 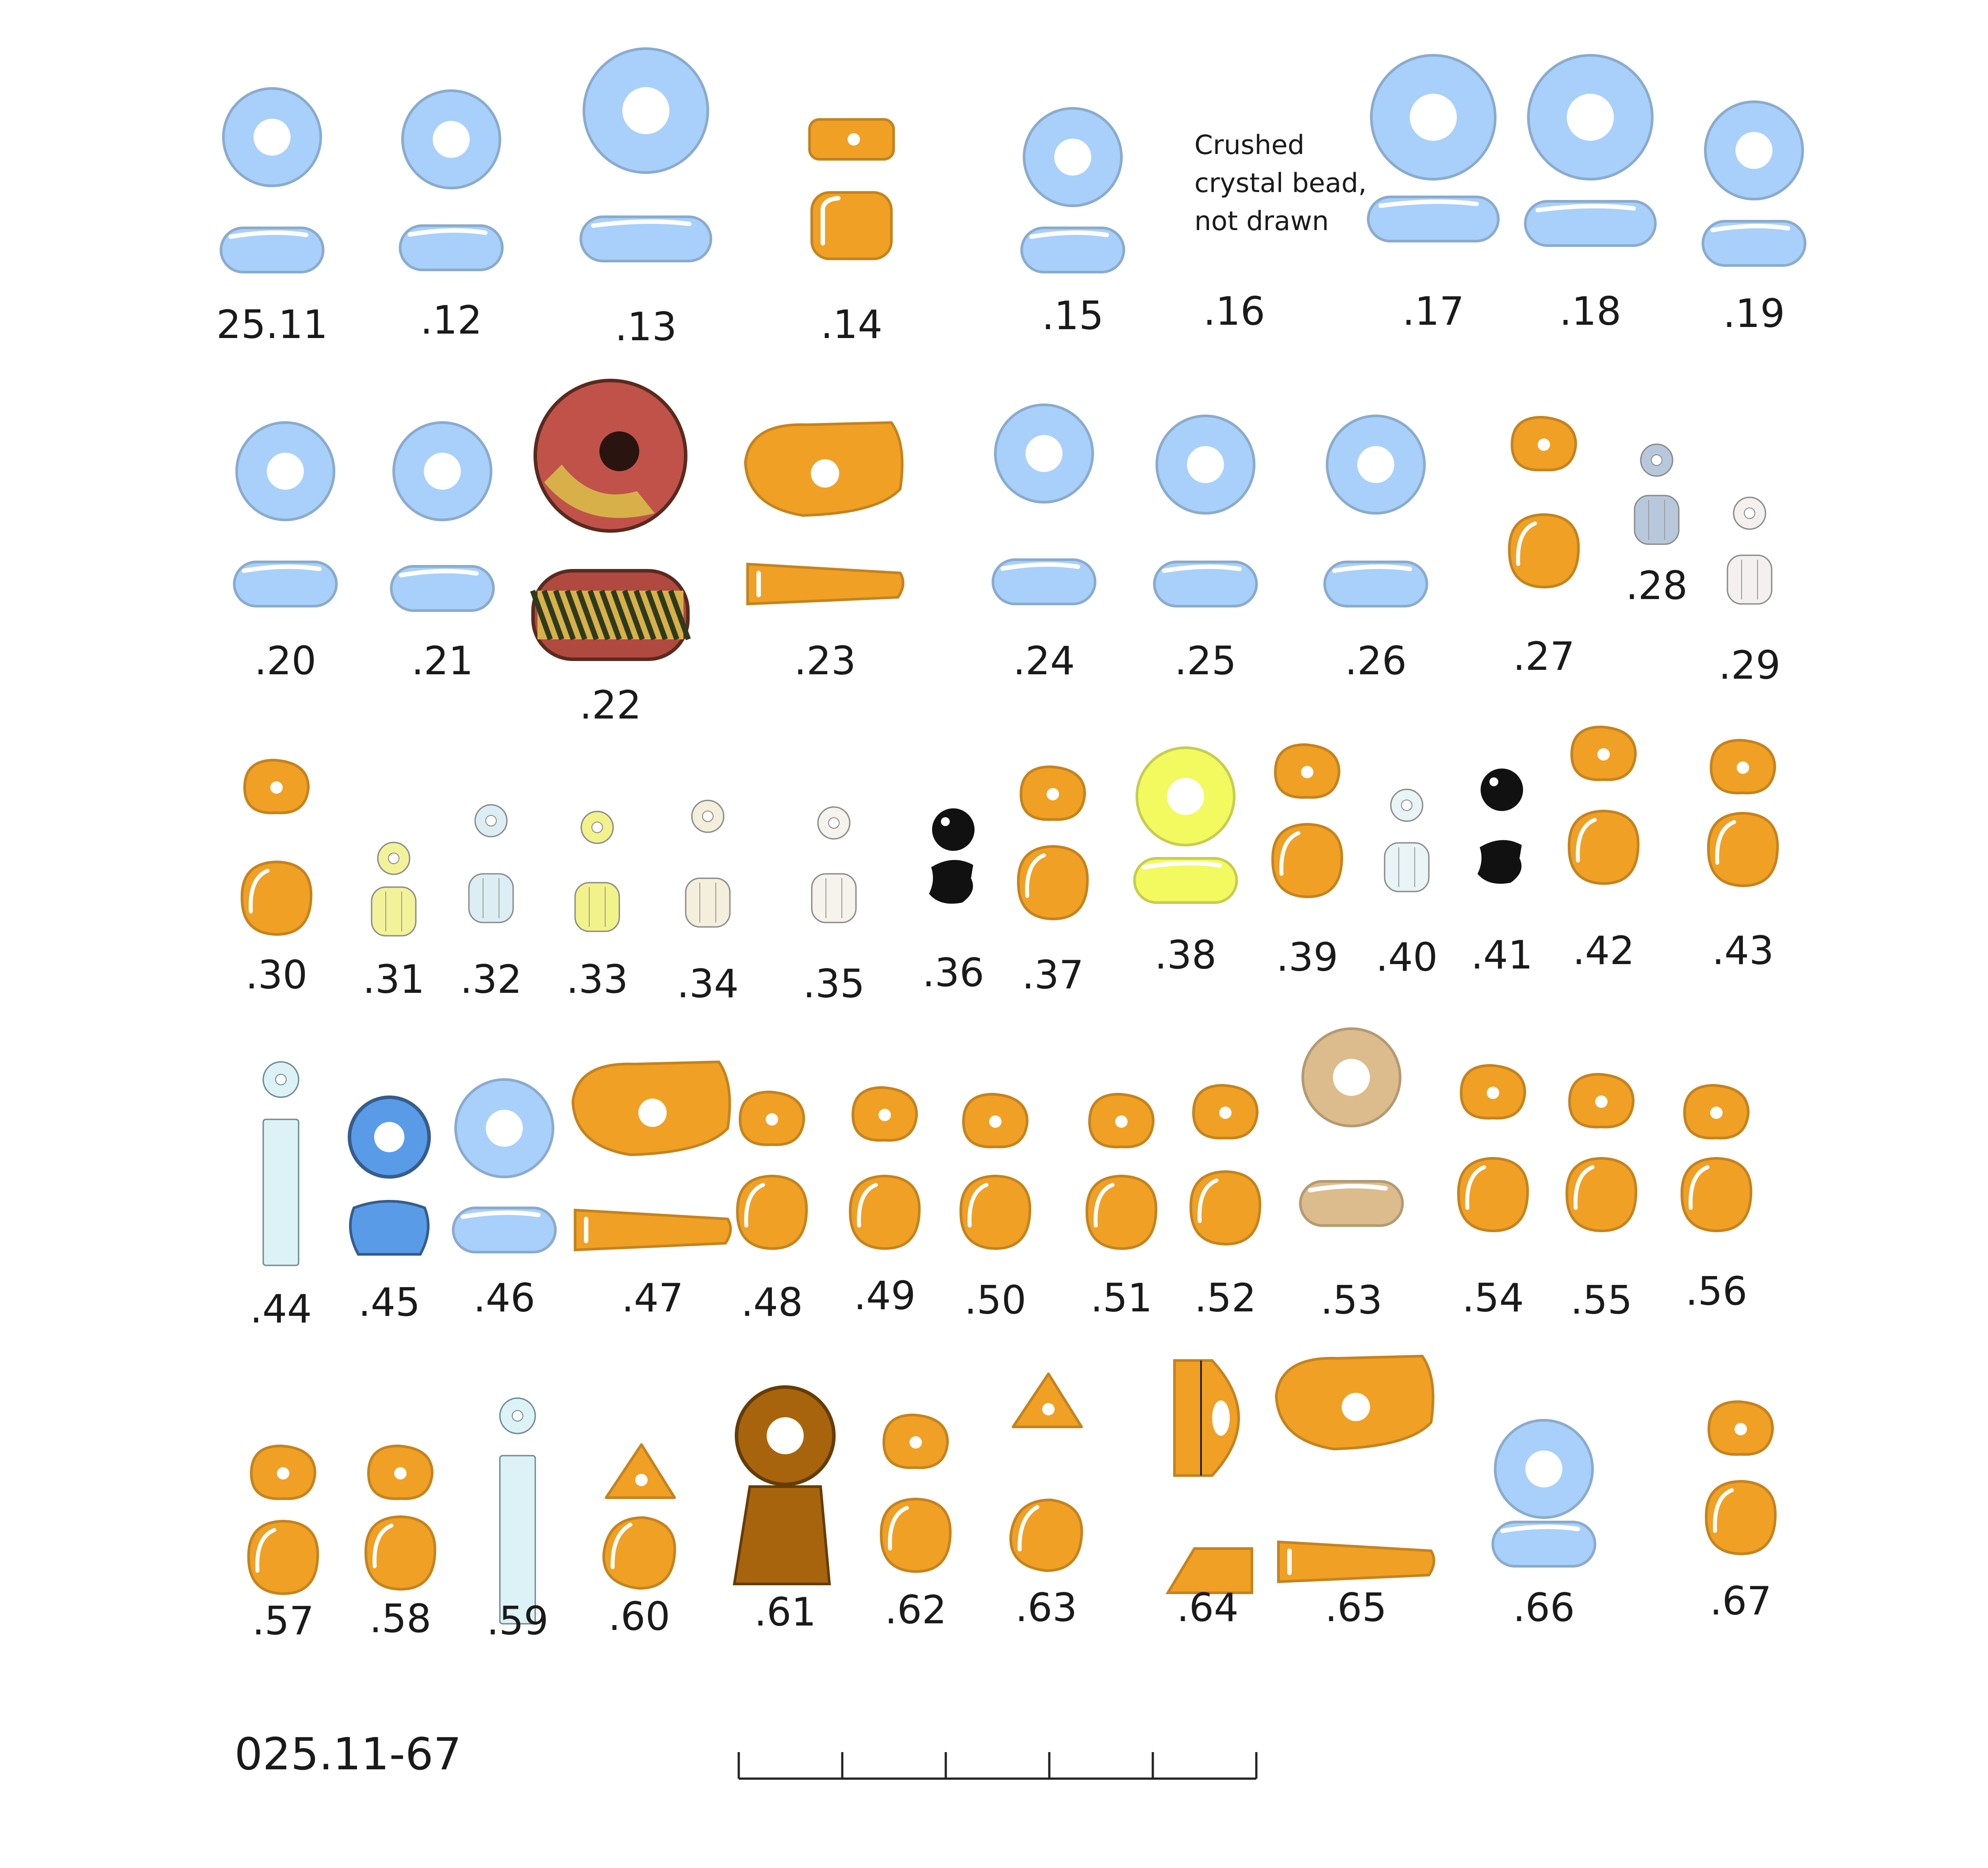 What do you see at coordinates (1716, 1291) in the screenshot?
I see `bead-label: .56` at bounding box center [1716, 1291].